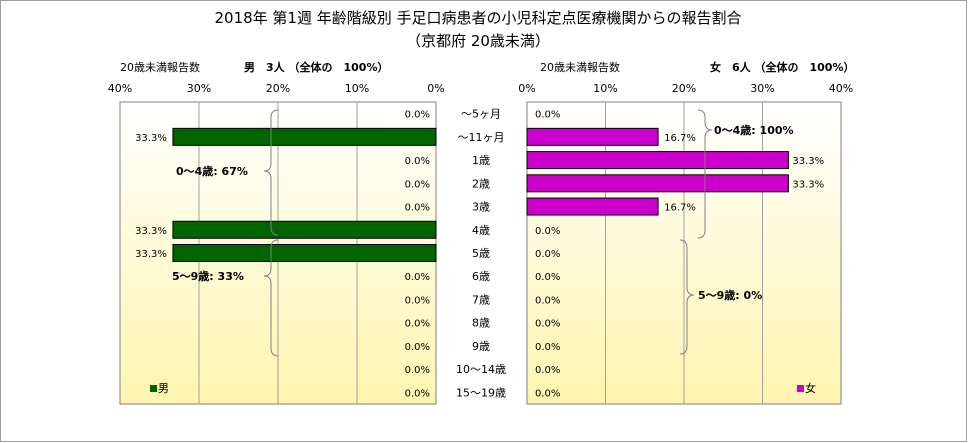  What do you see at coordinates (160, 67) in the screenshot?
I see `male-header-count-label: 20歳未満報告数` at bounding box center [160, 67].